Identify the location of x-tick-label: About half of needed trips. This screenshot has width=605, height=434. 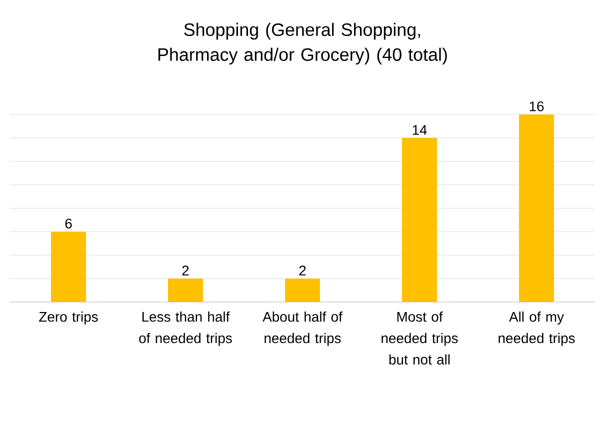
(302, 329).